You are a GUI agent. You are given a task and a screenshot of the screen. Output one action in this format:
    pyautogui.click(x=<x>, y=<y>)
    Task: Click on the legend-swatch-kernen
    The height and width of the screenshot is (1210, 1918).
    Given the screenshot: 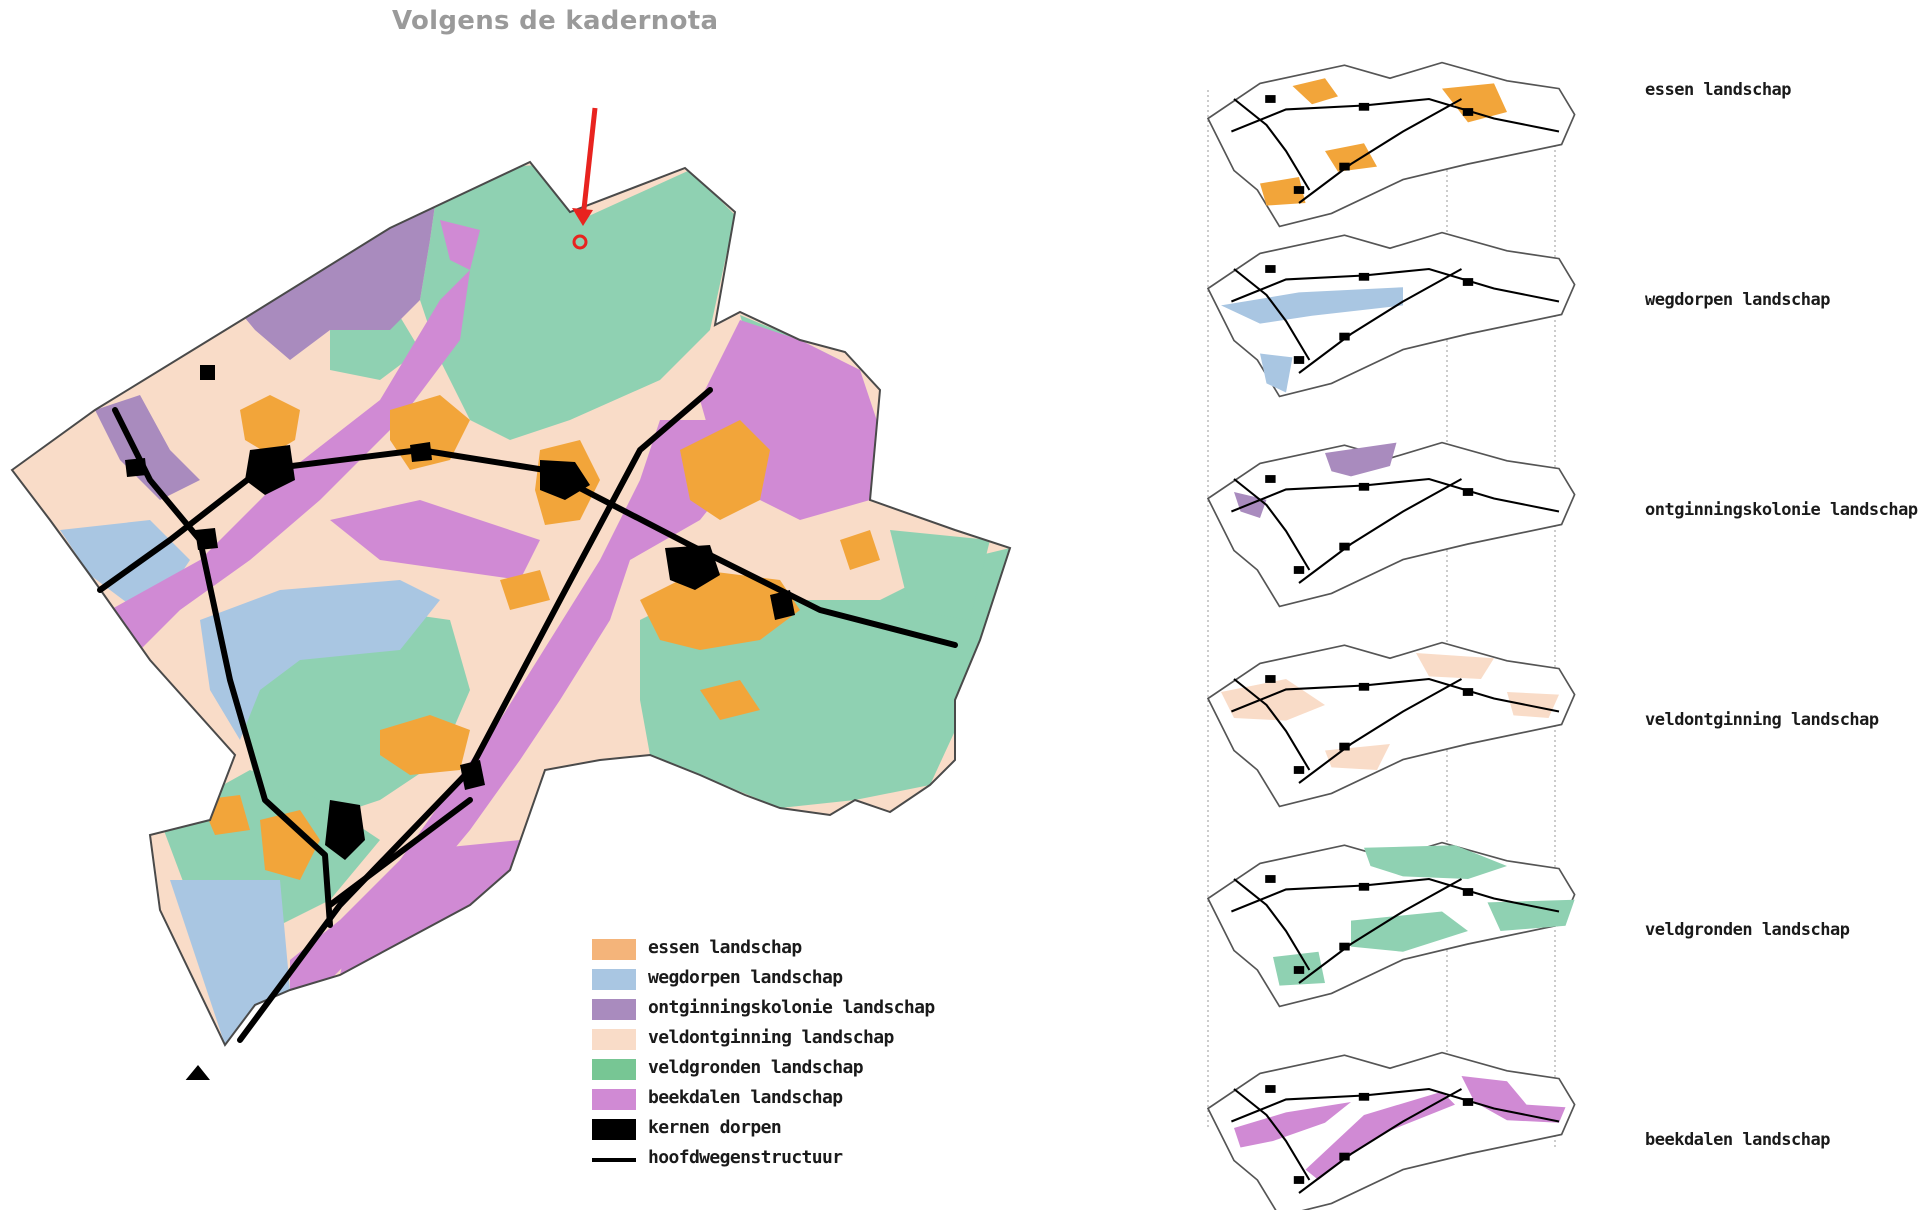 What is the action you would take?
    pyautogui.click(x=614, y=1129)
    